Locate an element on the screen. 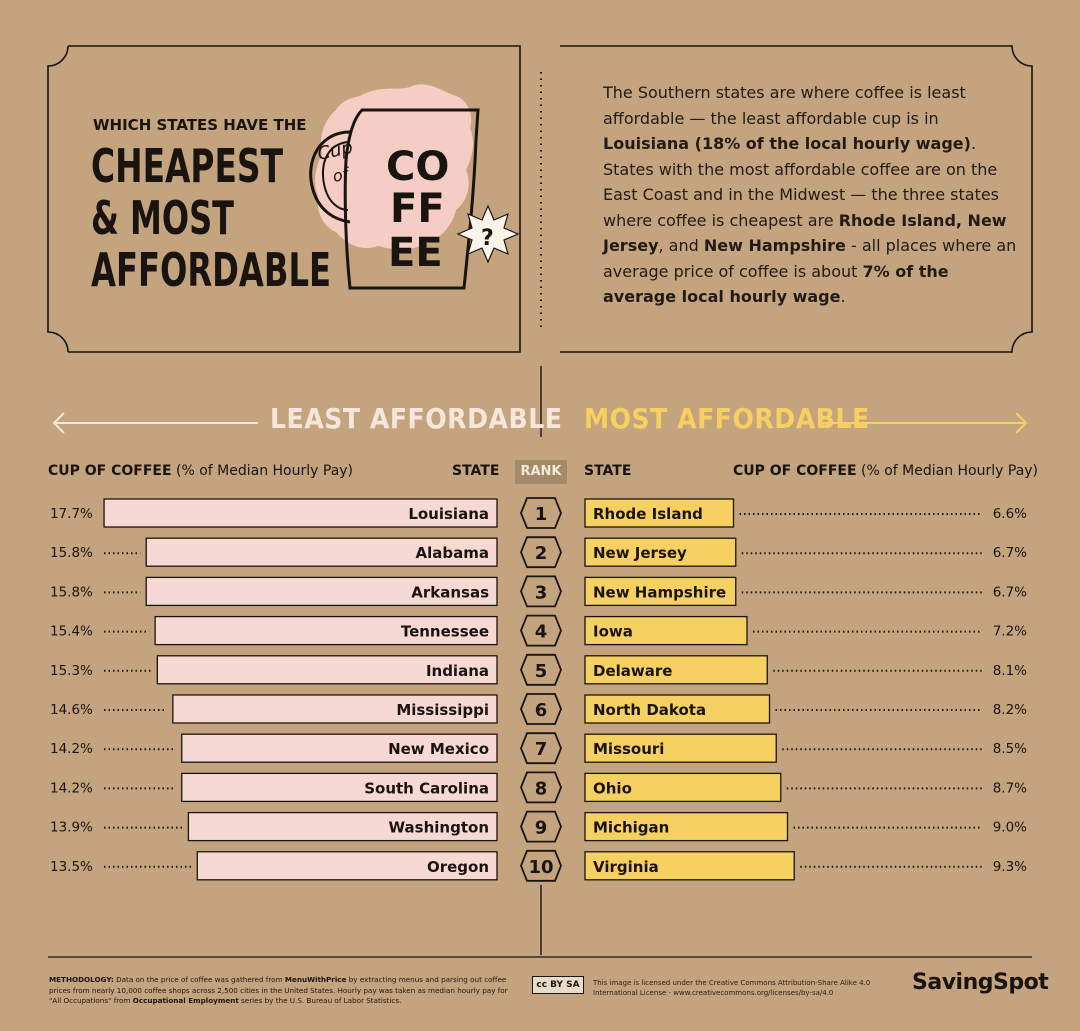 This screenshot has height=1031, width=1080. header-line1: CHEAPEST is located at coordinates (187, 166).